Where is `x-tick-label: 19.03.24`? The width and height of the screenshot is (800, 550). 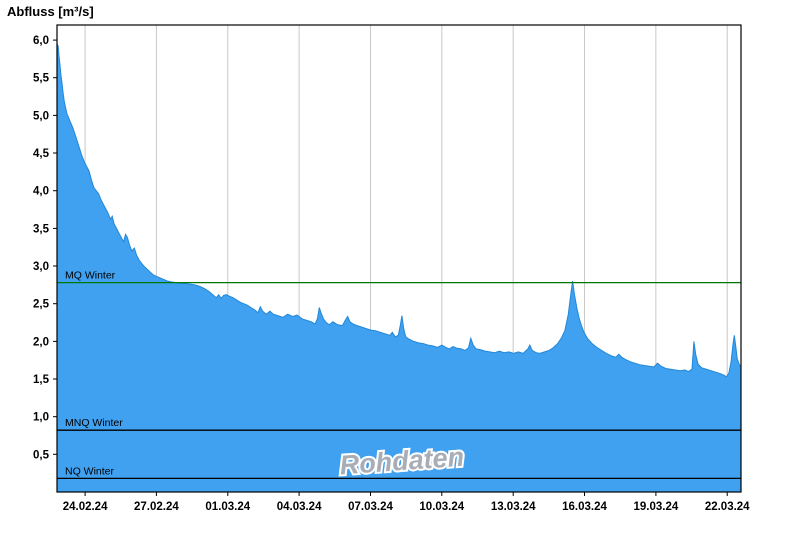 x-tick-label: 19.03.24 is located at coordinates (656, 507).